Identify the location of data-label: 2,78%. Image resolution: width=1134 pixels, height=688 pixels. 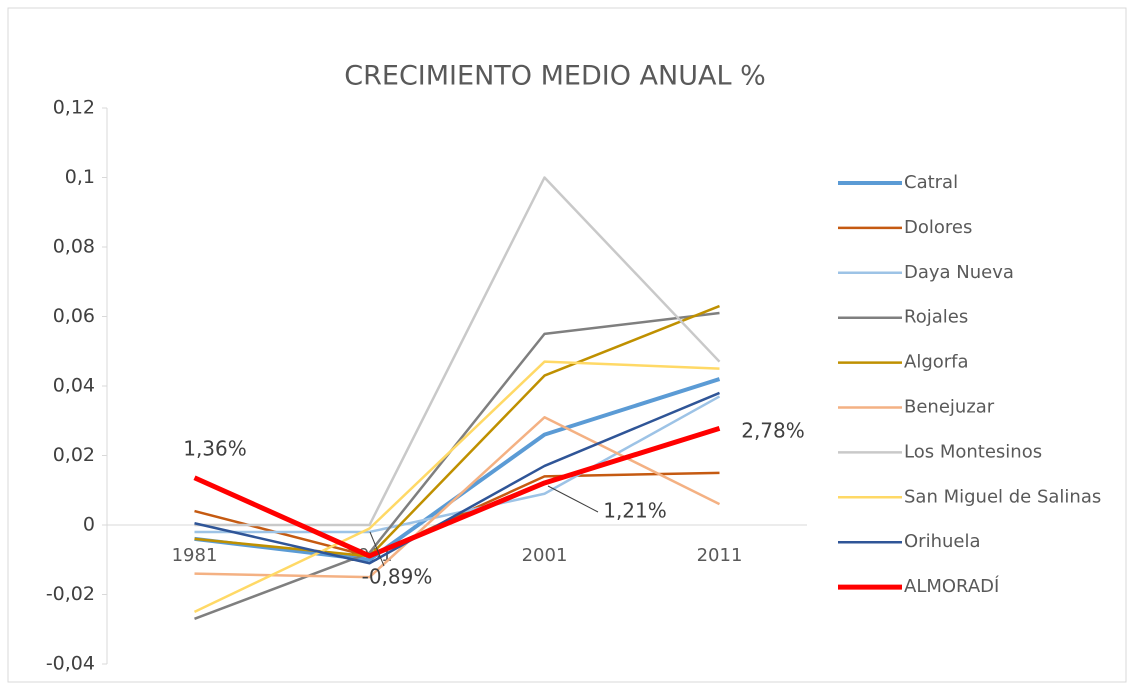
(773, 431).